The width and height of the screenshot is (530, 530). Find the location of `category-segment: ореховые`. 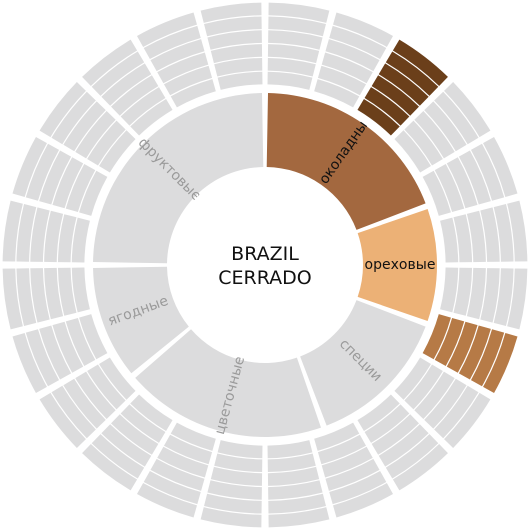

category-segment: ореховые is located at coordinates (397, 265).